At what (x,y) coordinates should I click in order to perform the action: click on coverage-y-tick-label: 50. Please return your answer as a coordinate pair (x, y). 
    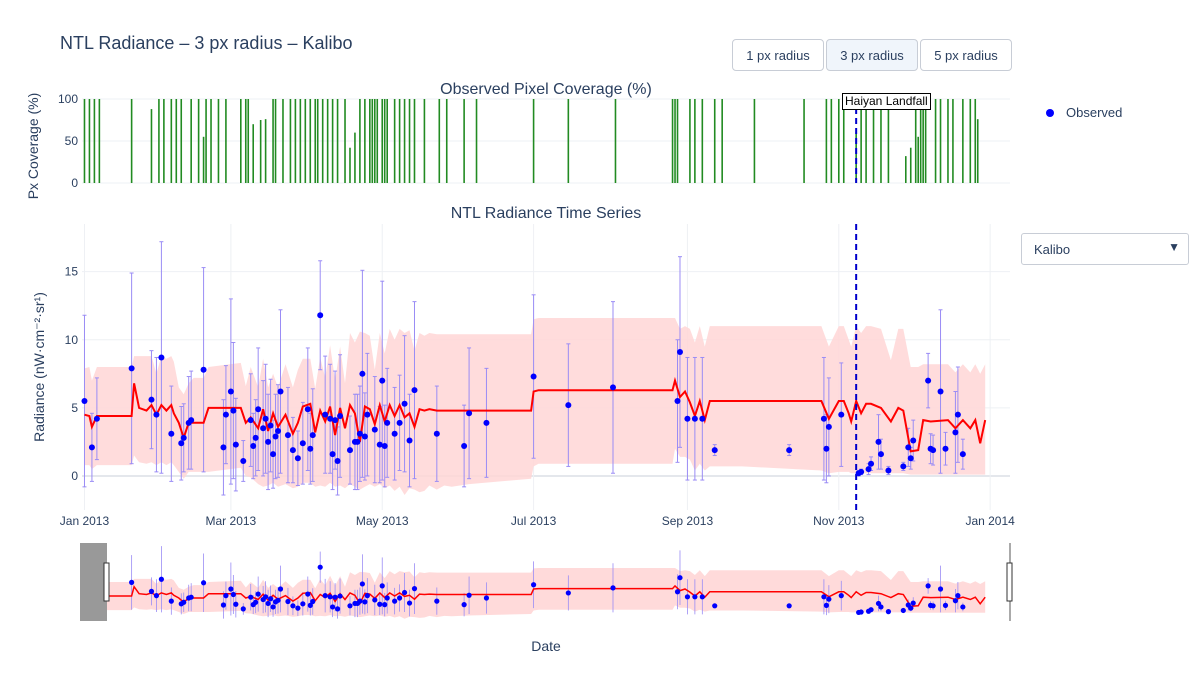
    Looking at the image, I should click on (72, 141).